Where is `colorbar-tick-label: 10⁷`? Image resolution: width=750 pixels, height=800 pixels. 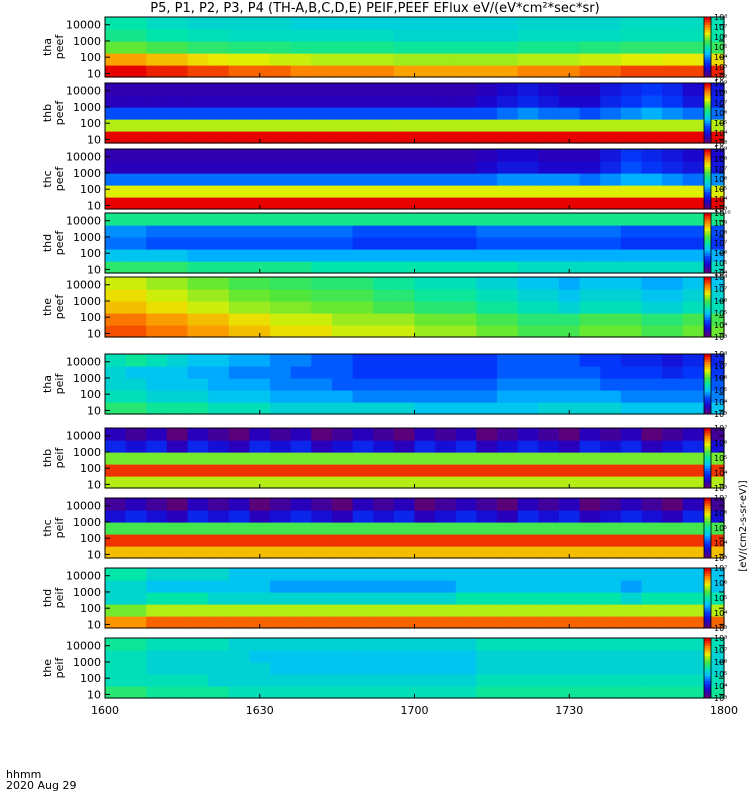
colorbar-tick-label: 10⁷ is located at coordinates (720, 650).